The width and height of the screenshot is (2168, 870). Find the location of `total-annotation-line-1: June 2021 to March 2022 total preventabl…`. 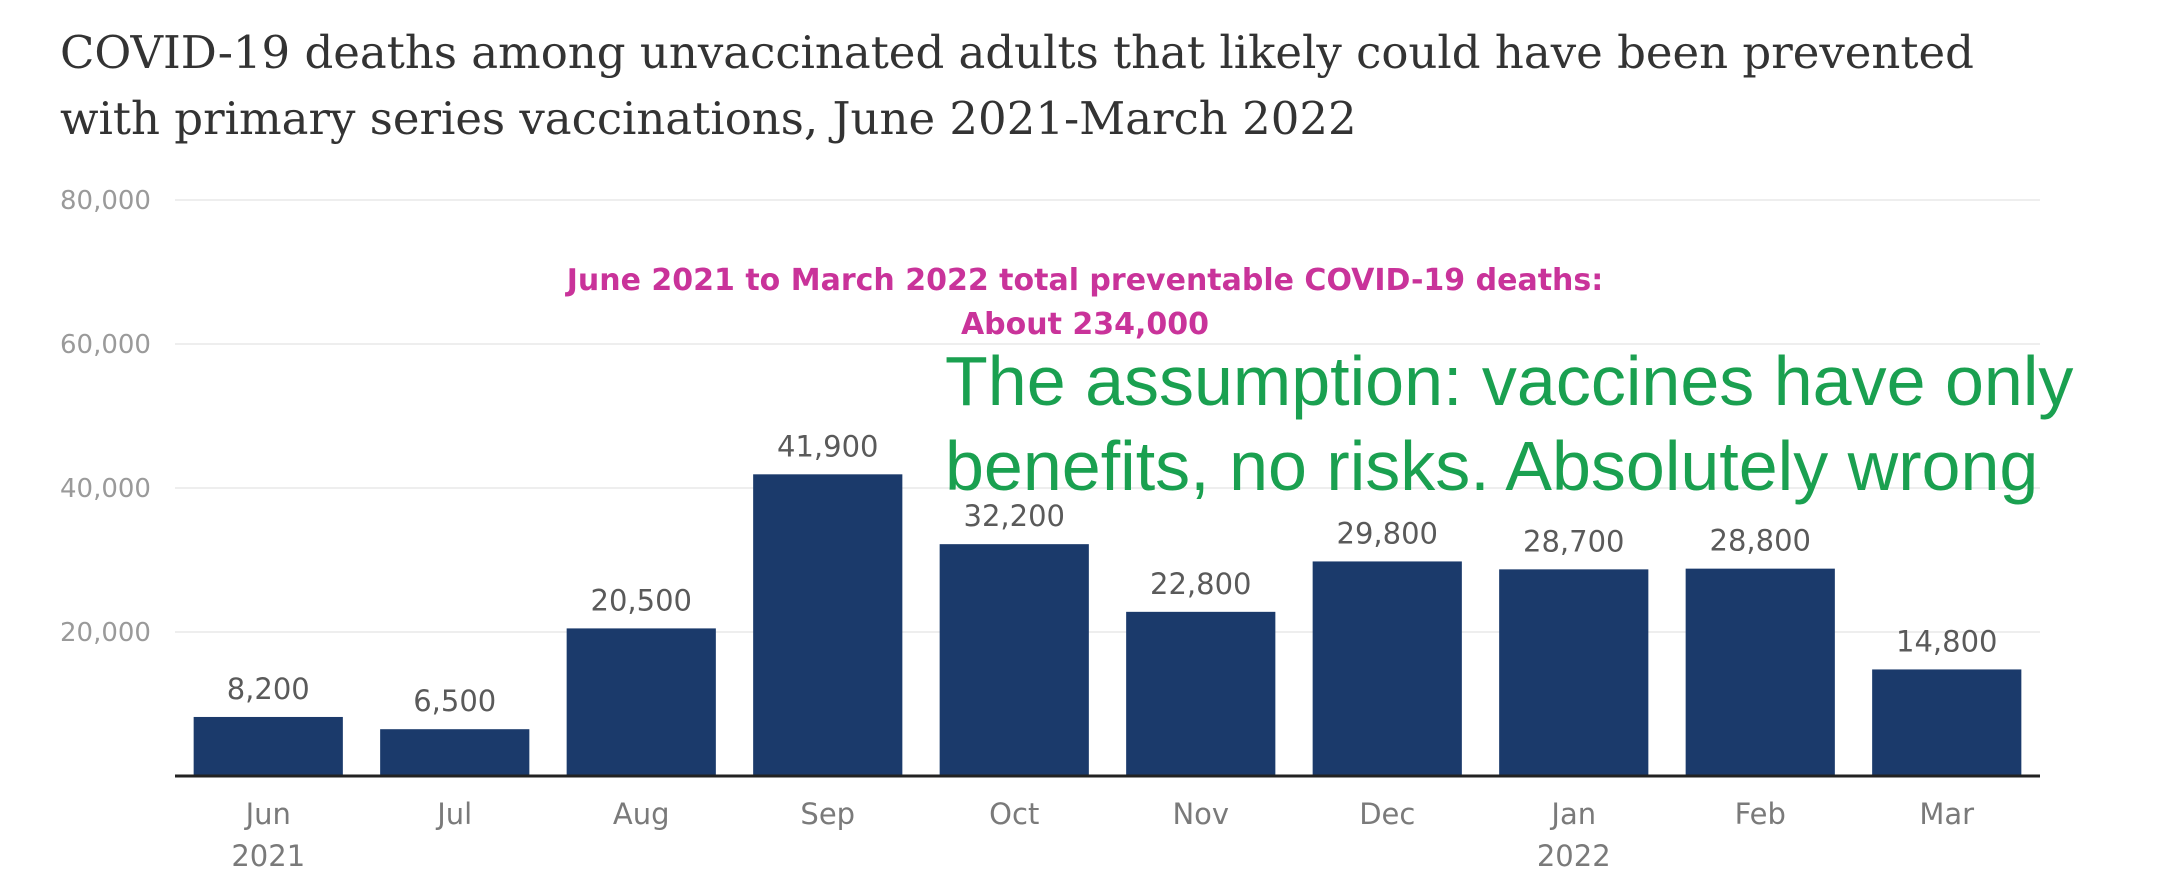

total-annotation-line-1: June 2021 to March 2022 total preventabl… is located at coordinates (1084, 280).